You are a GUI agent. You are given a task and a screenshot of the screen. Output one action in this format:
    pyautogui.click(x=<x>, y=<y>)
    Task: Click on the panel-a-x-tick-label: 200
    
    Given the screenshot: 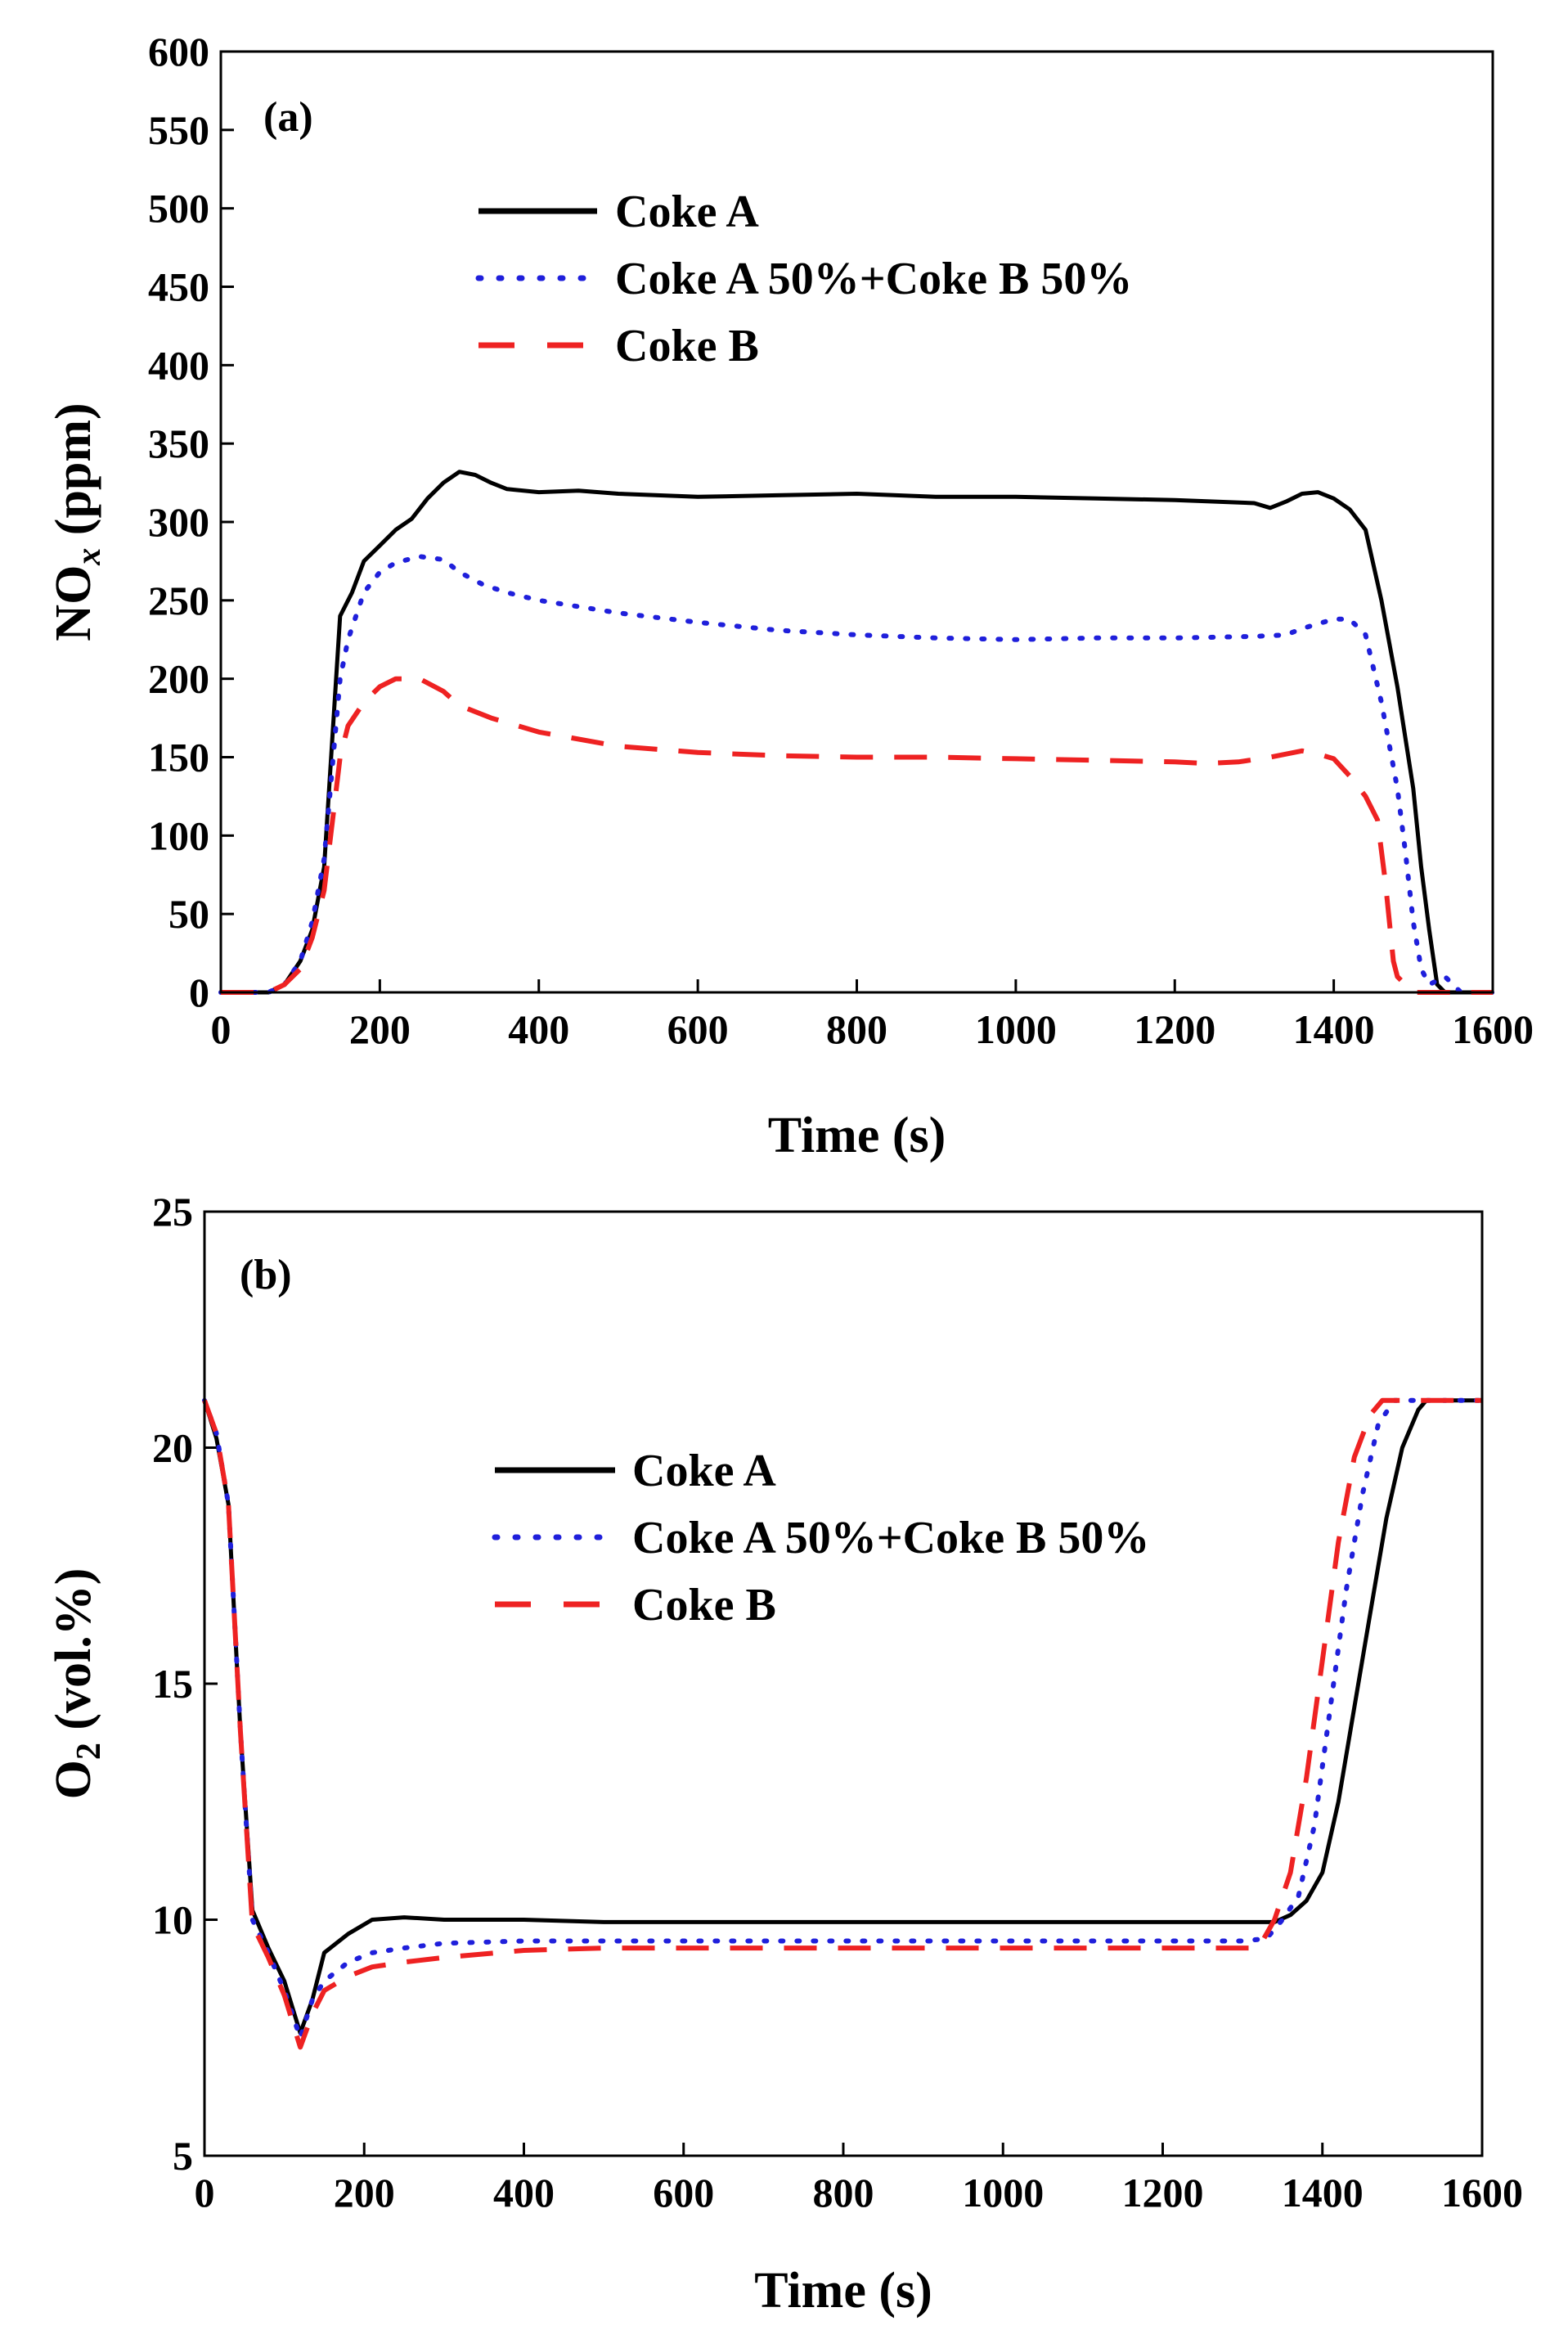 What is the action you would take?
    pyautogui.click(x=380, y=1029)
    